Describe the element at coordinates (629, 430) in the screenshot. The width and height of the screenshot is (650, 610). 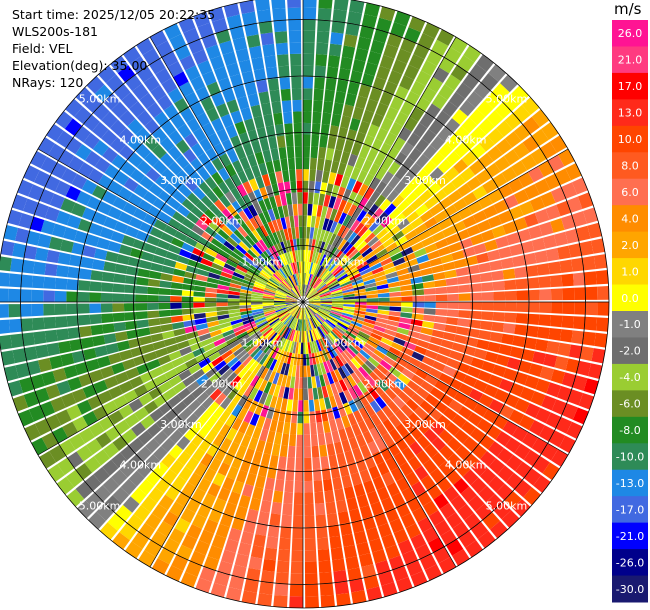
I see `colorbar-tick-label: -8.0` at that location.